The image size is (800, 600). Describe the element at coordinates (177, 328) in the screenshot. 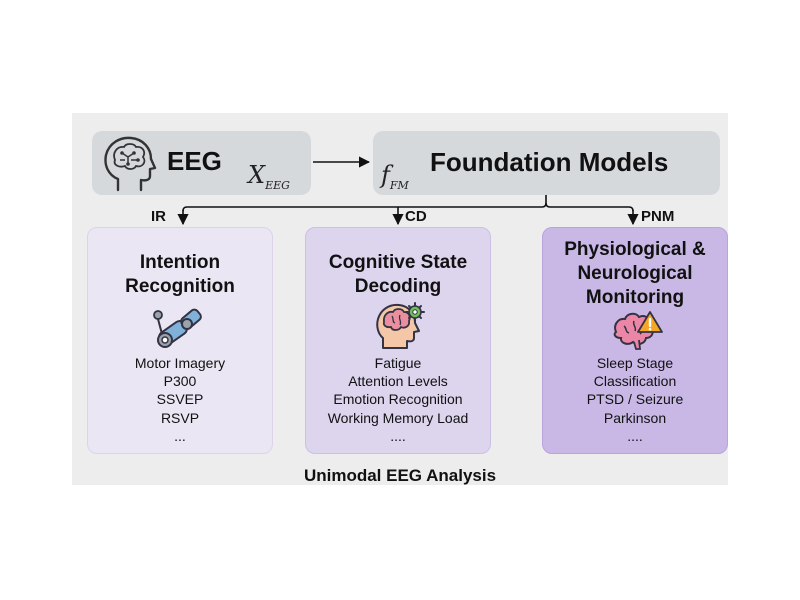

I see `robotic-arm-icon` at that location.